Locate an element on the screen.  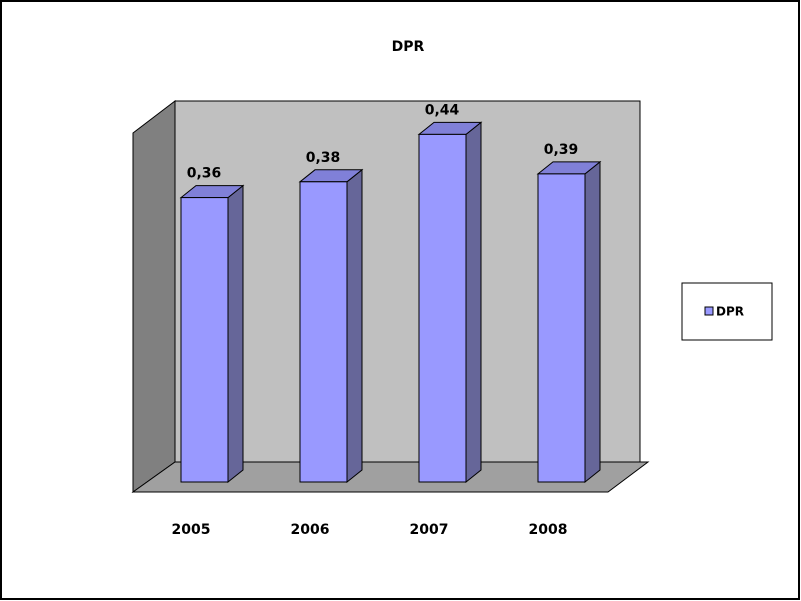
chart-title: DPR is located at coordinates (408, 47).